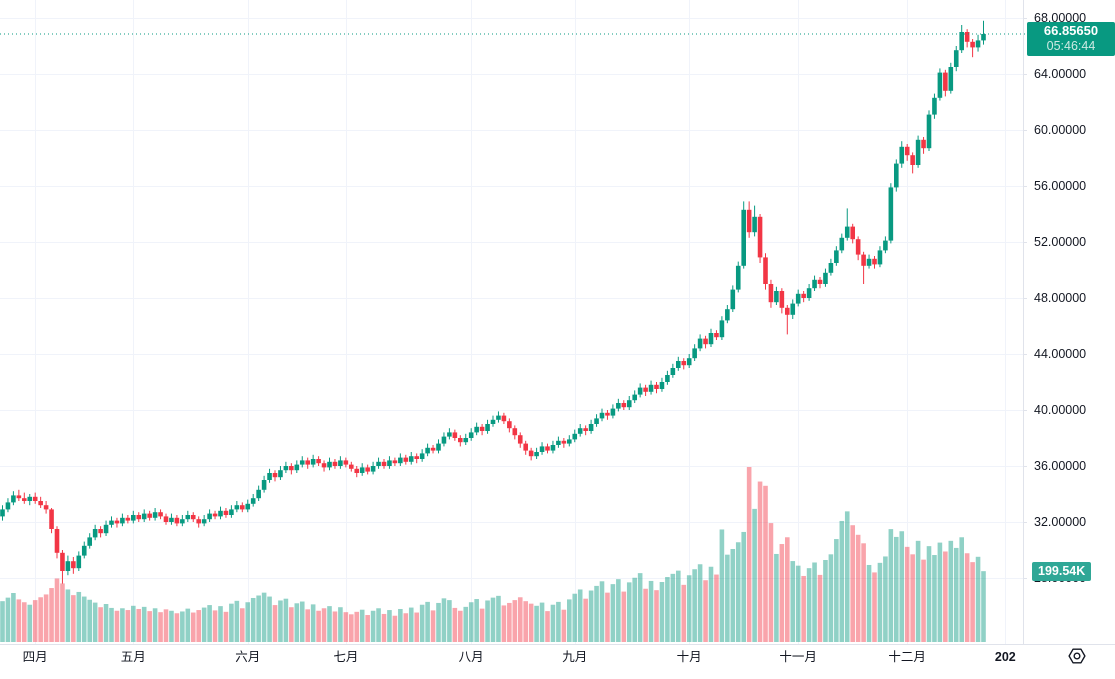 Image resolution: width=1115 pixels, height=679 pixels. I want to click on bar-countdown: 05:46:44, so click(1071, 46).